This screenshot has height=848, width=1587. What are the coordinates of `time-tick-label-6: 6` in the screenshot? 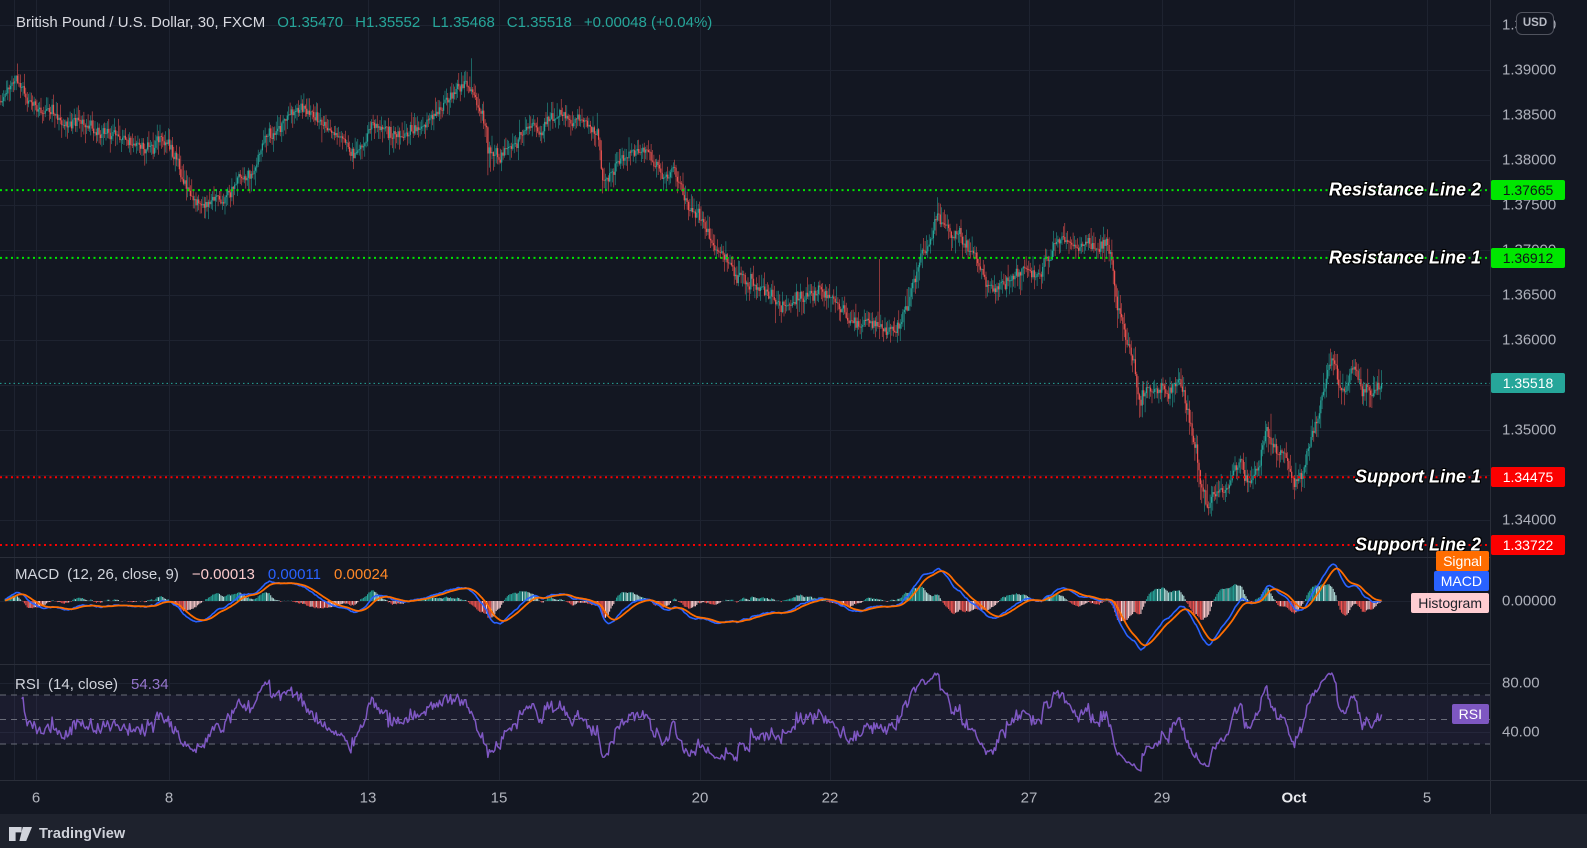 It's located at (36, 798).